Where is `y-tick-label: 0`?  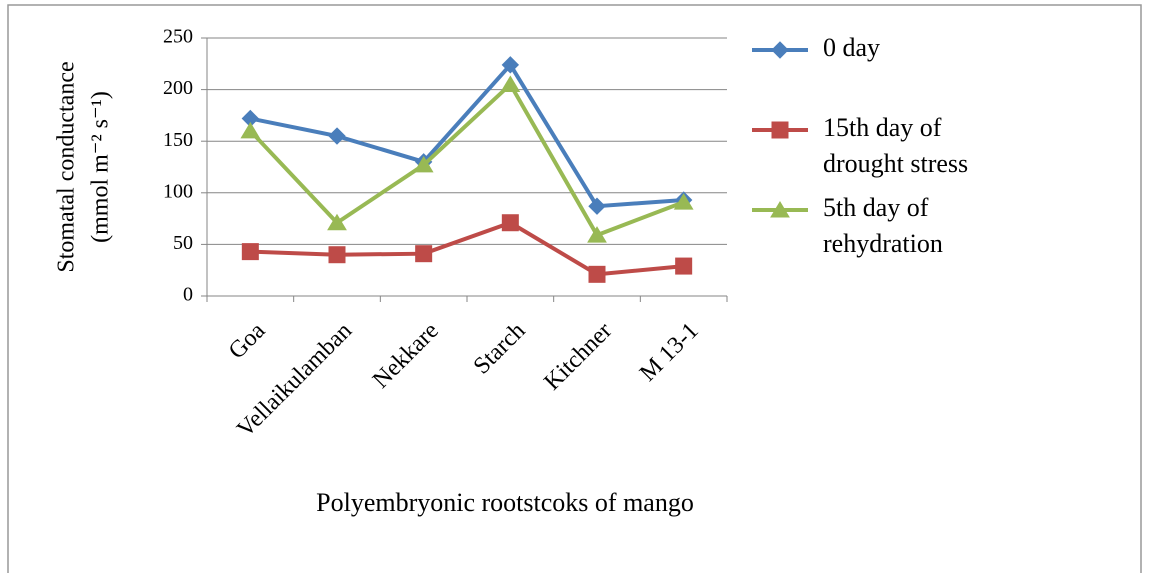 y-tick-label: 0 is located at coordinates (188, 295).